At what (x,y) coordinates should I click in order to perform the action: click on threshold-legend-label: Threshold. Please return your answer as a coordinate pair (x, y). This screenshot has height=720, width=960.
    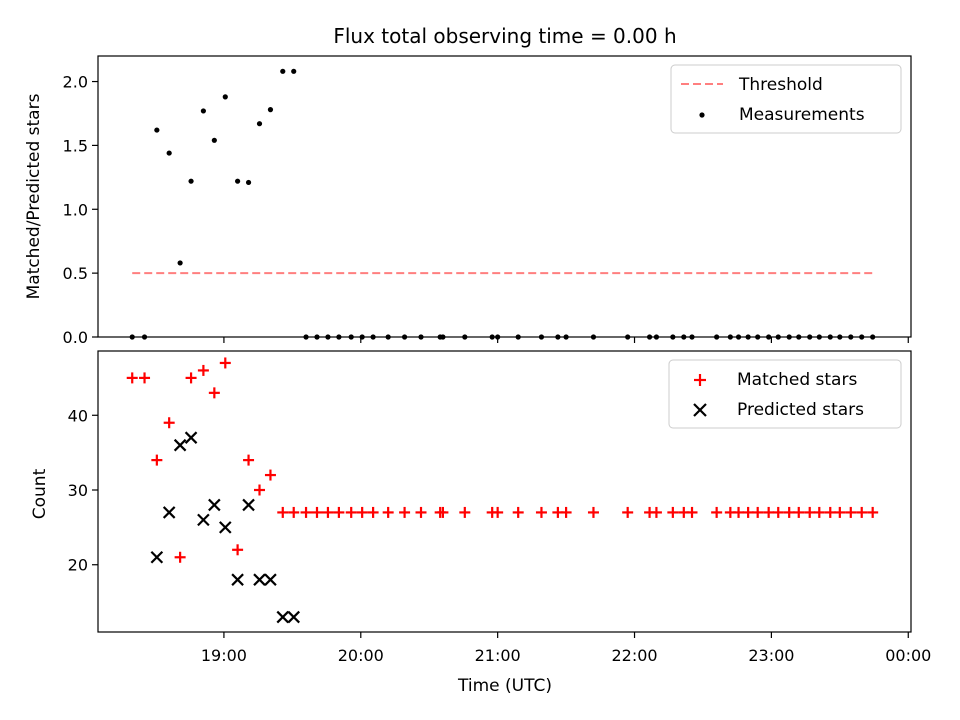
    Looking at the image, I should click on (780, 85).